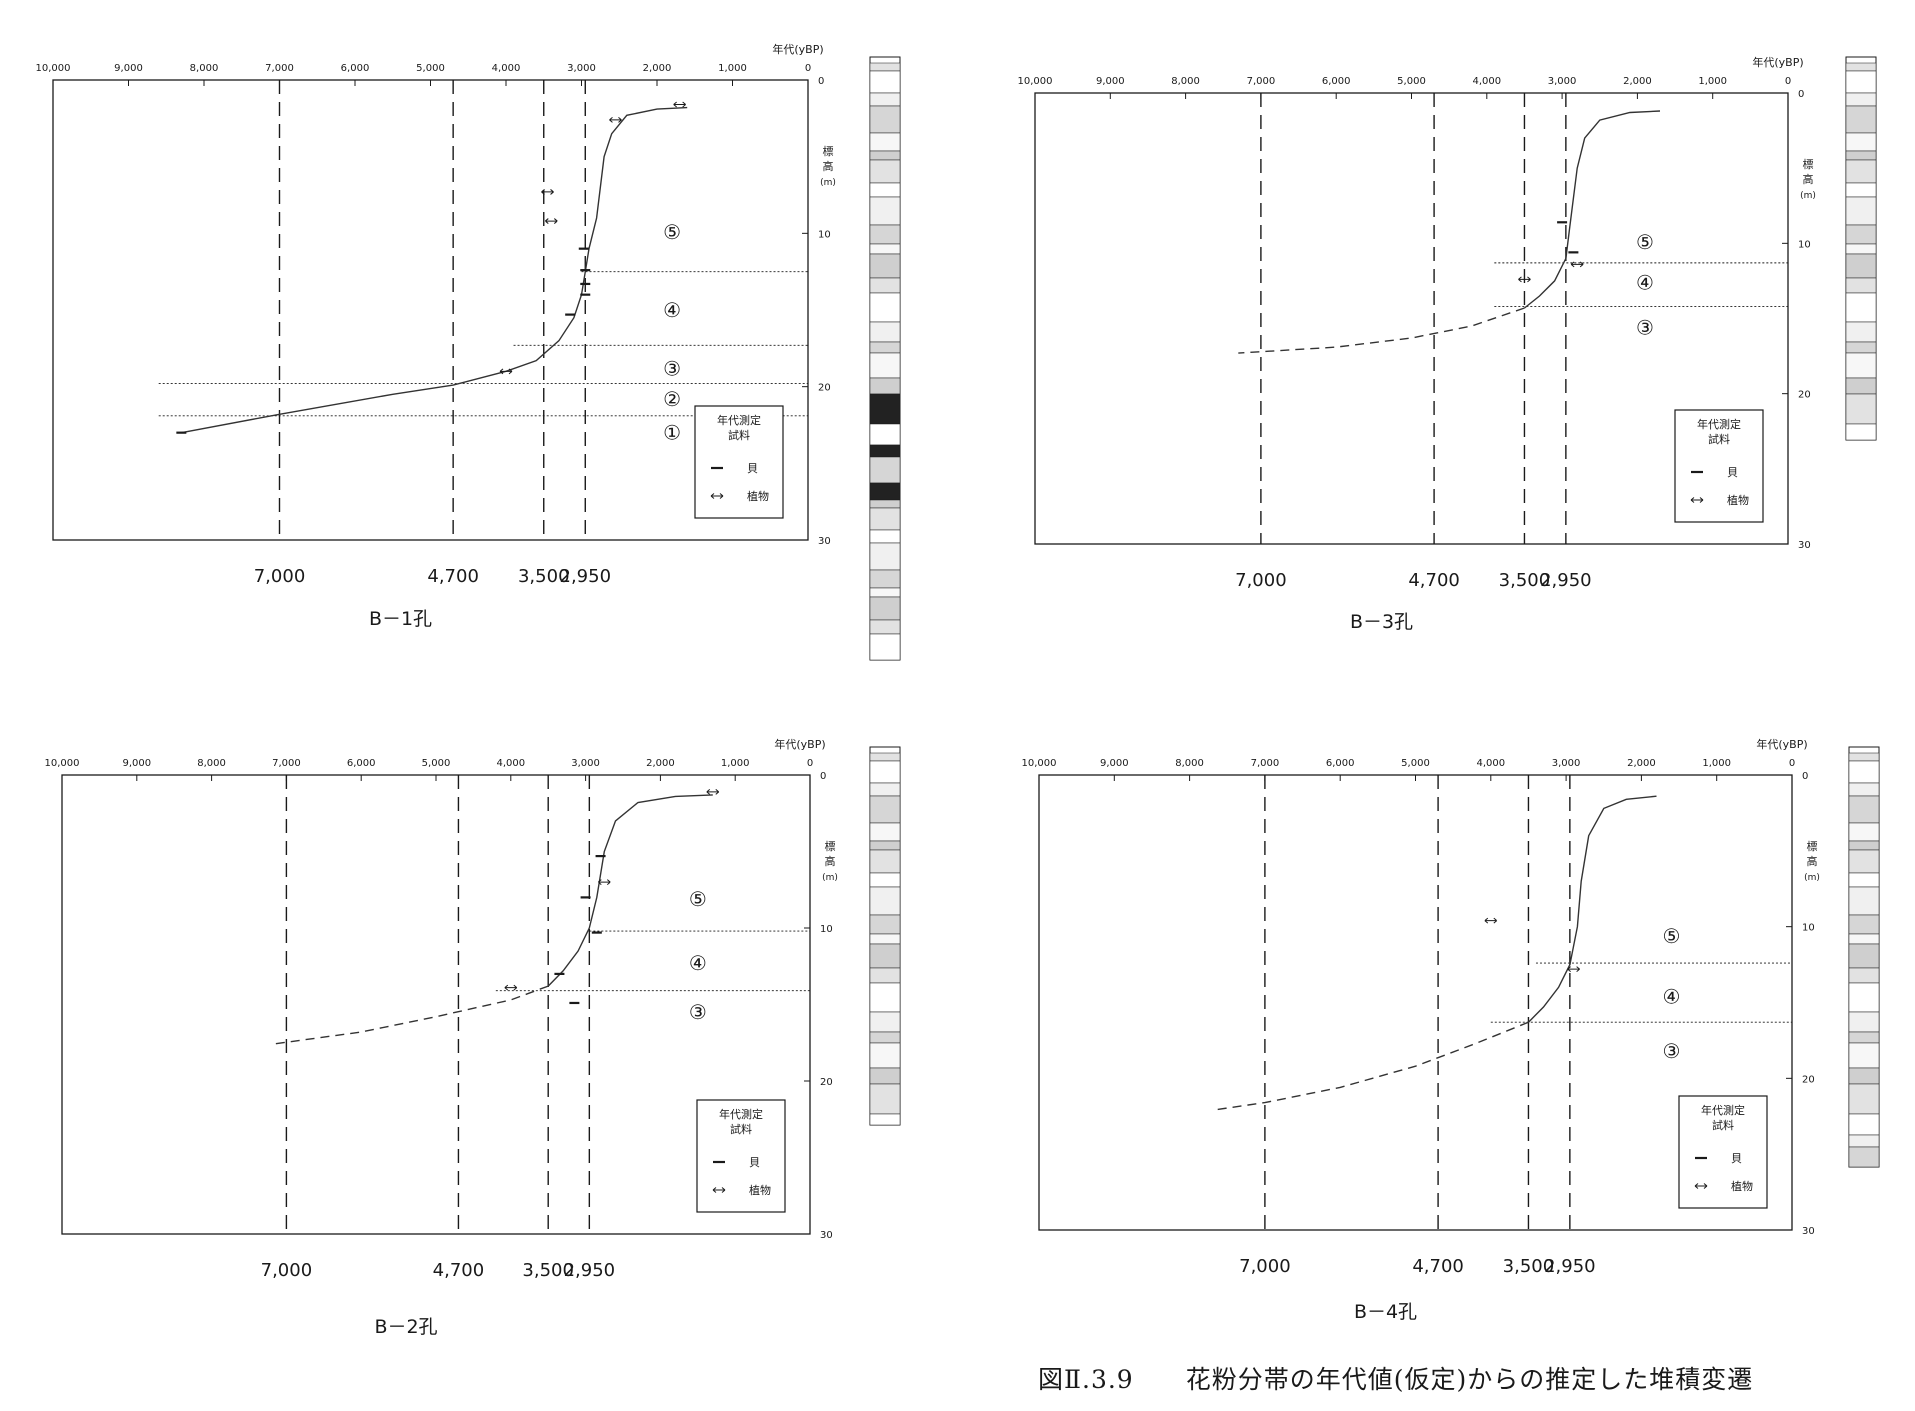 The width and height of the screenshot is (1915, 1411). Describe the element at coordinates (741, 1156) in the screenshot. I see `legend-box` at that location.